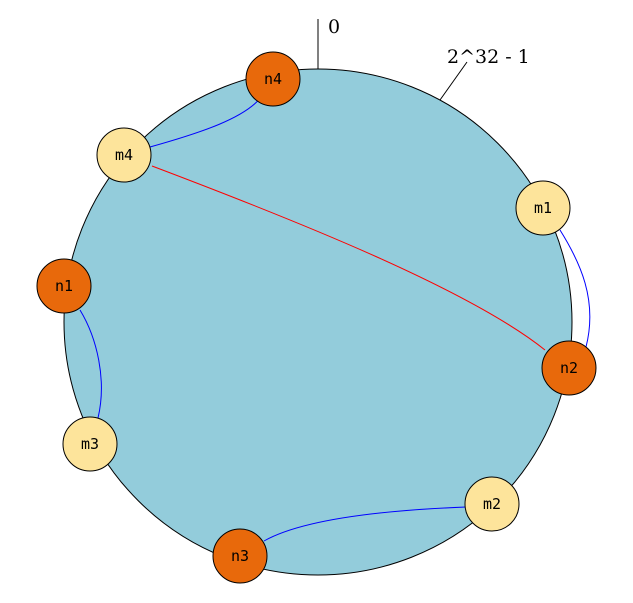 This screenshot has width=633, height=603. Describe the element at coordinates (334, 27) in the screenshot. I see `zero-label: 0` at that location.